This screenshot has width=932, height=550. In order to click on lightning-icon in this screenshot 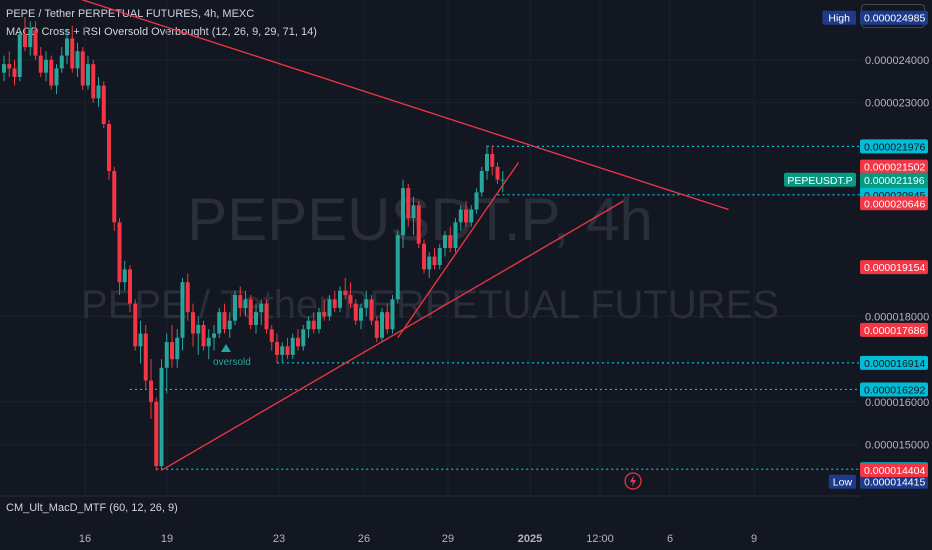, I will do `click(633, 481)`.